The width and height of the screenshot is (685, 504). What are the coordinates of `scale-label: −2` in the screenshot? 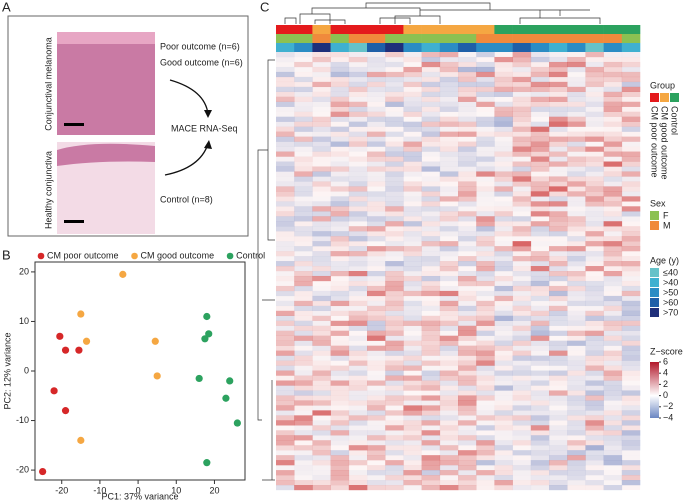 It's located at (668, 406).